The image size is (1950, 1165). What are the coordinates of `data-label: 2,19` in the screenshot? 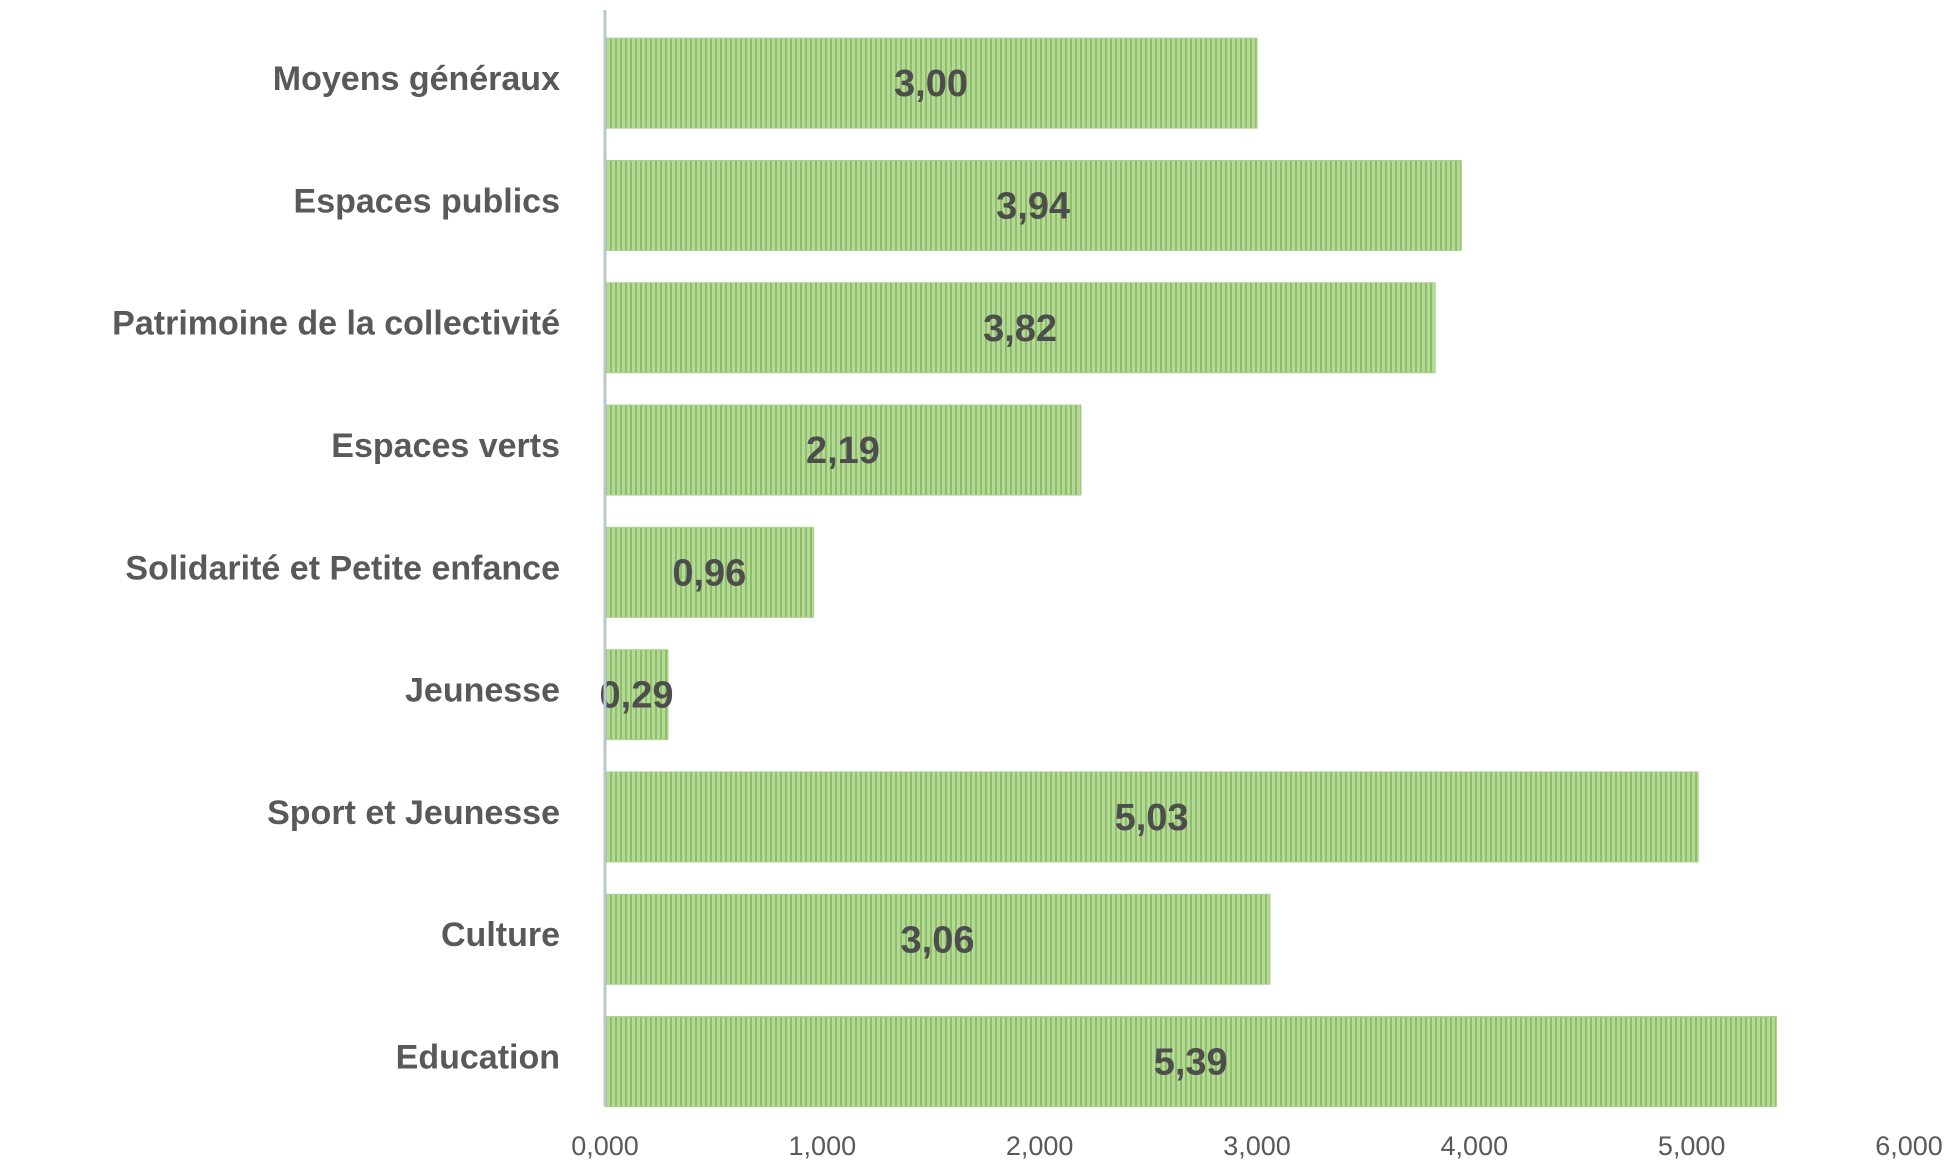 It's located at (843, 451).